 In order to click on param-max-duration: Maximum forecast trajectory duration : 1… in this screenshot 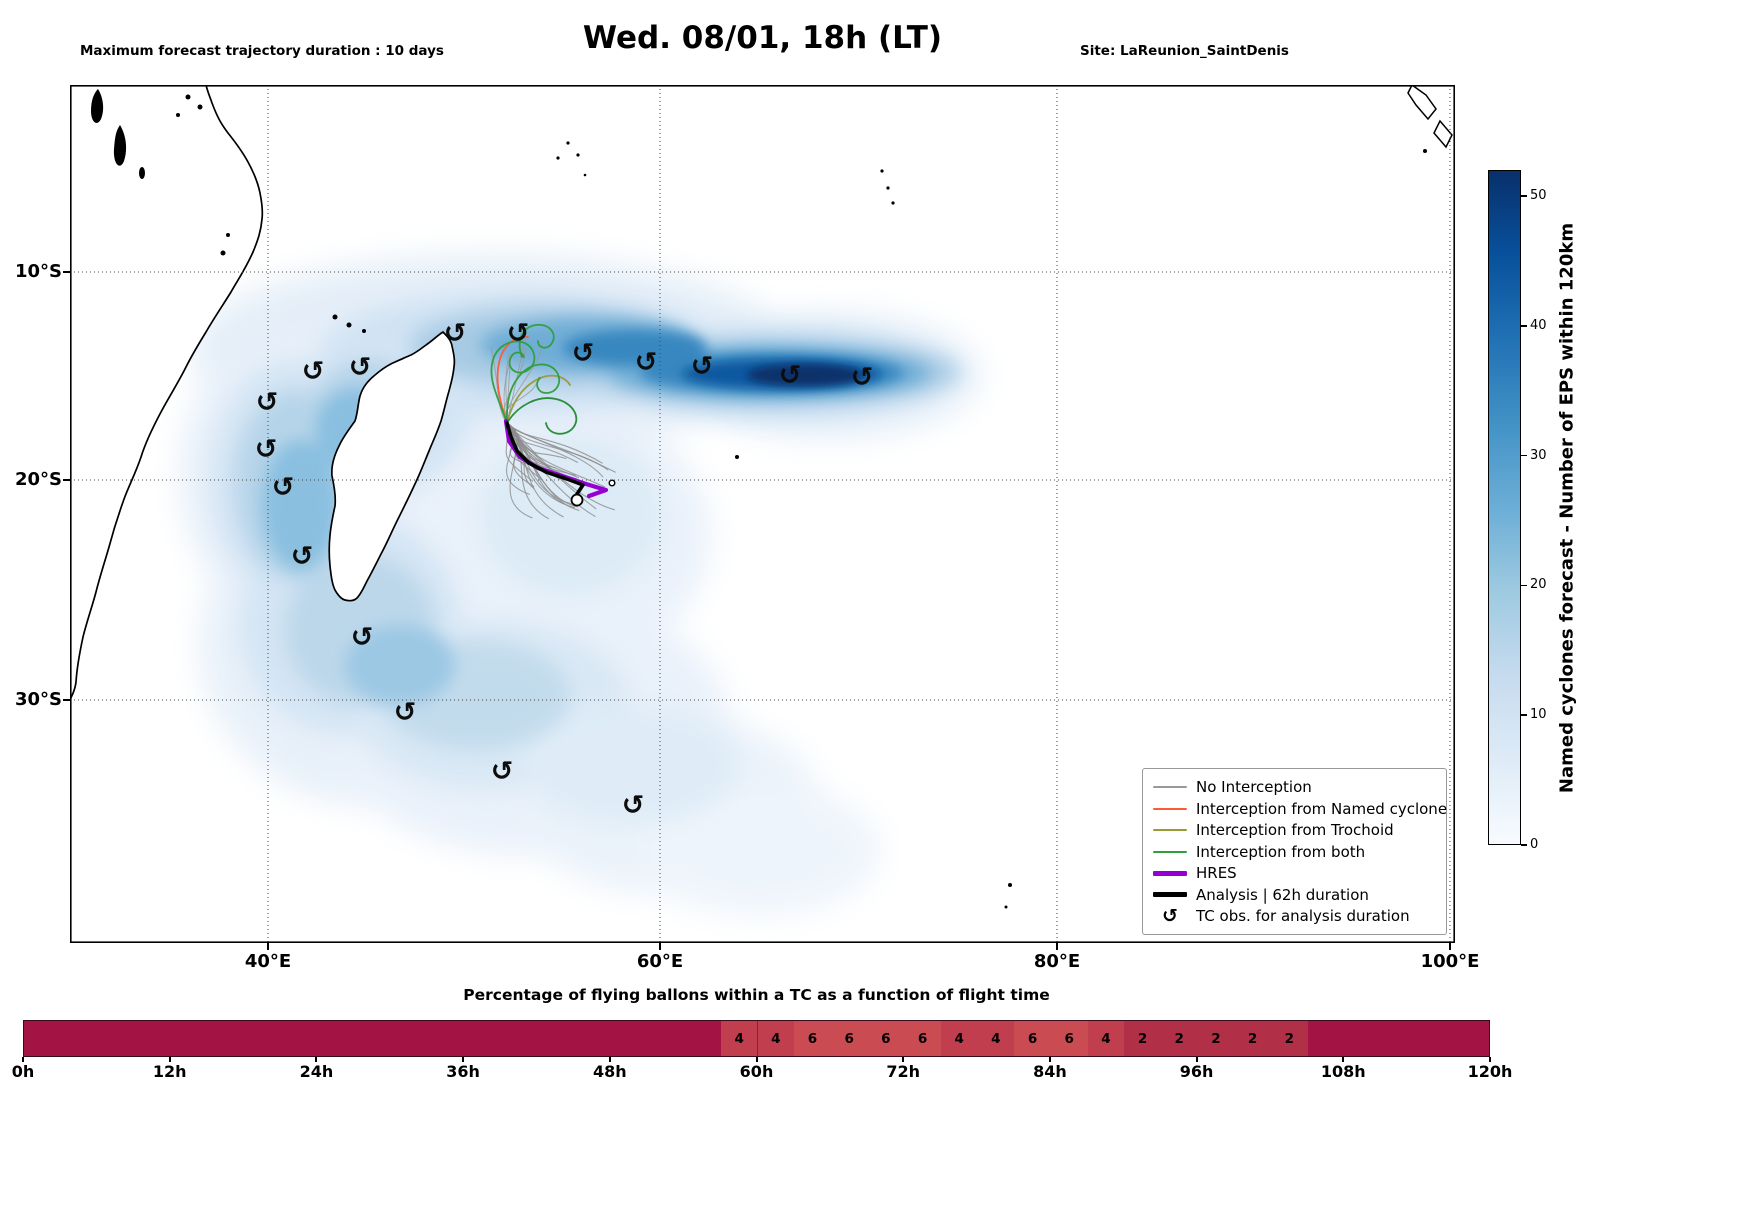, I will do `click(262, 51)`.